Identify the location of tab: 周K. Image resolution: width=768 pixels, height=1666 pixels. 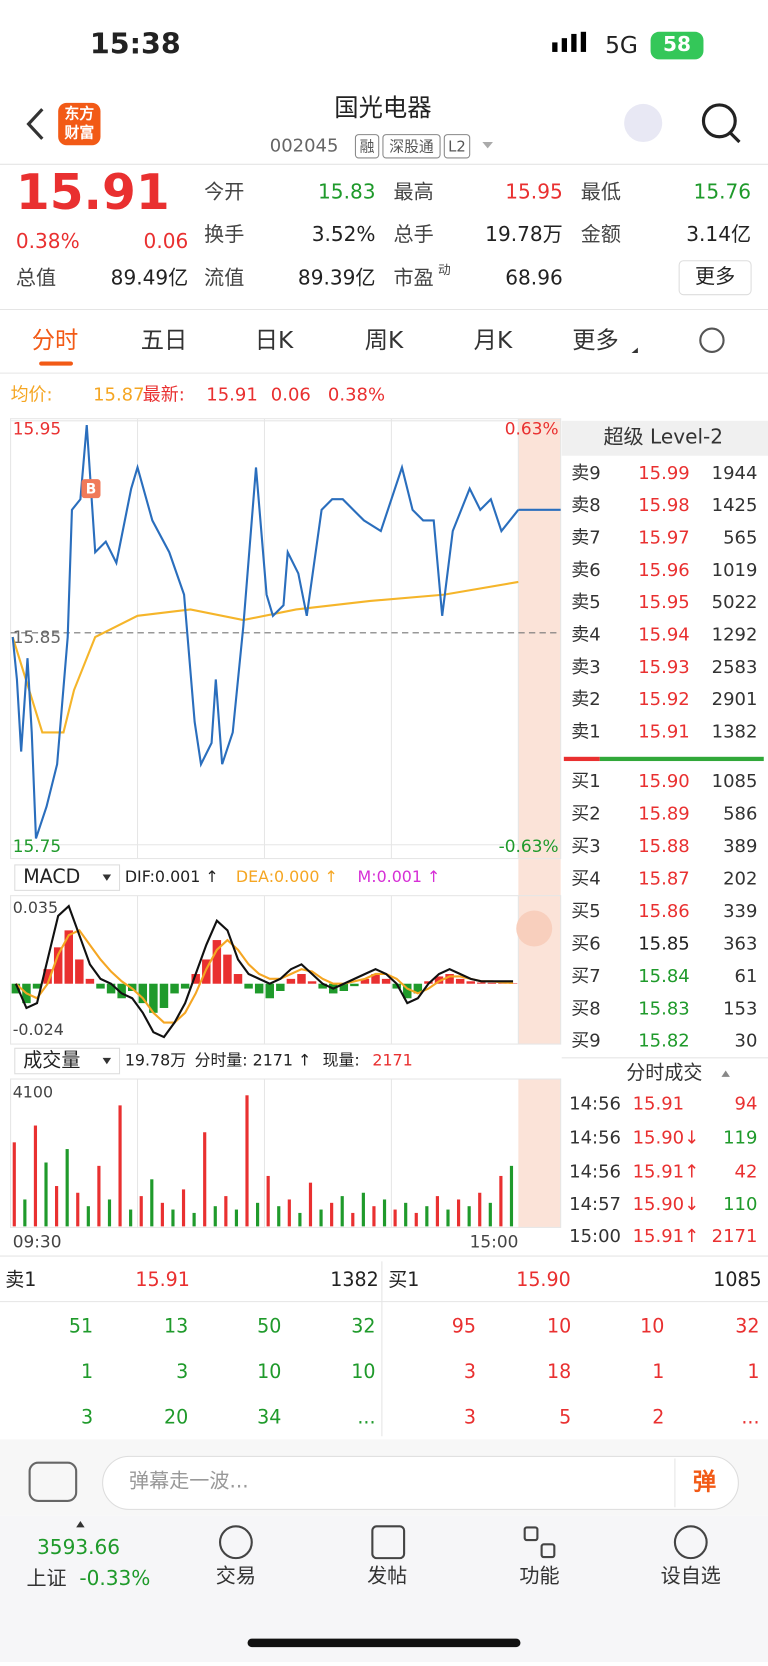
(384, 340).